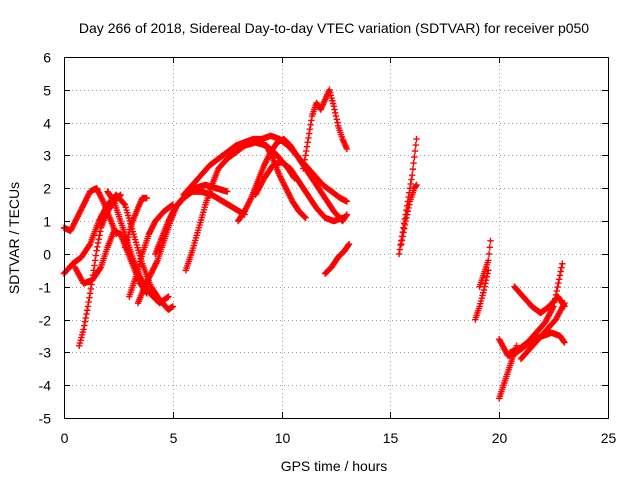  I want to click on x-tick-label: 10, so click(283, 438).